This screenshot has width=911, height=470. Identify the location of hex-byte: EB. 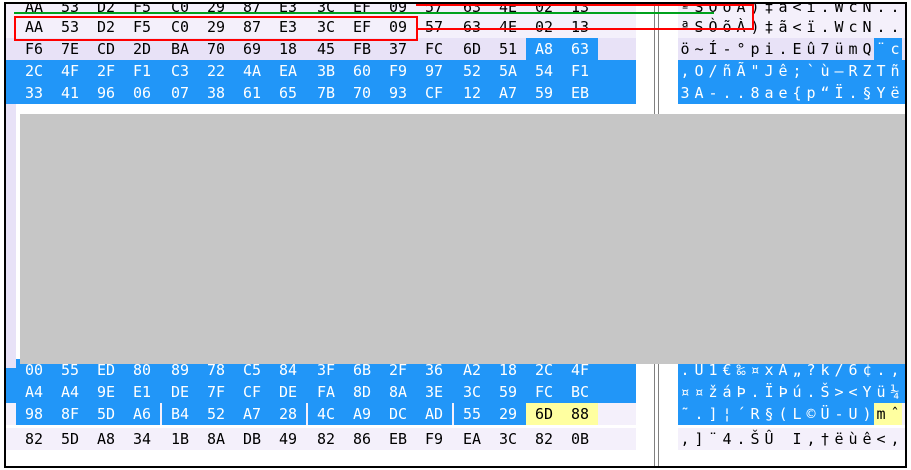
(398, 439).